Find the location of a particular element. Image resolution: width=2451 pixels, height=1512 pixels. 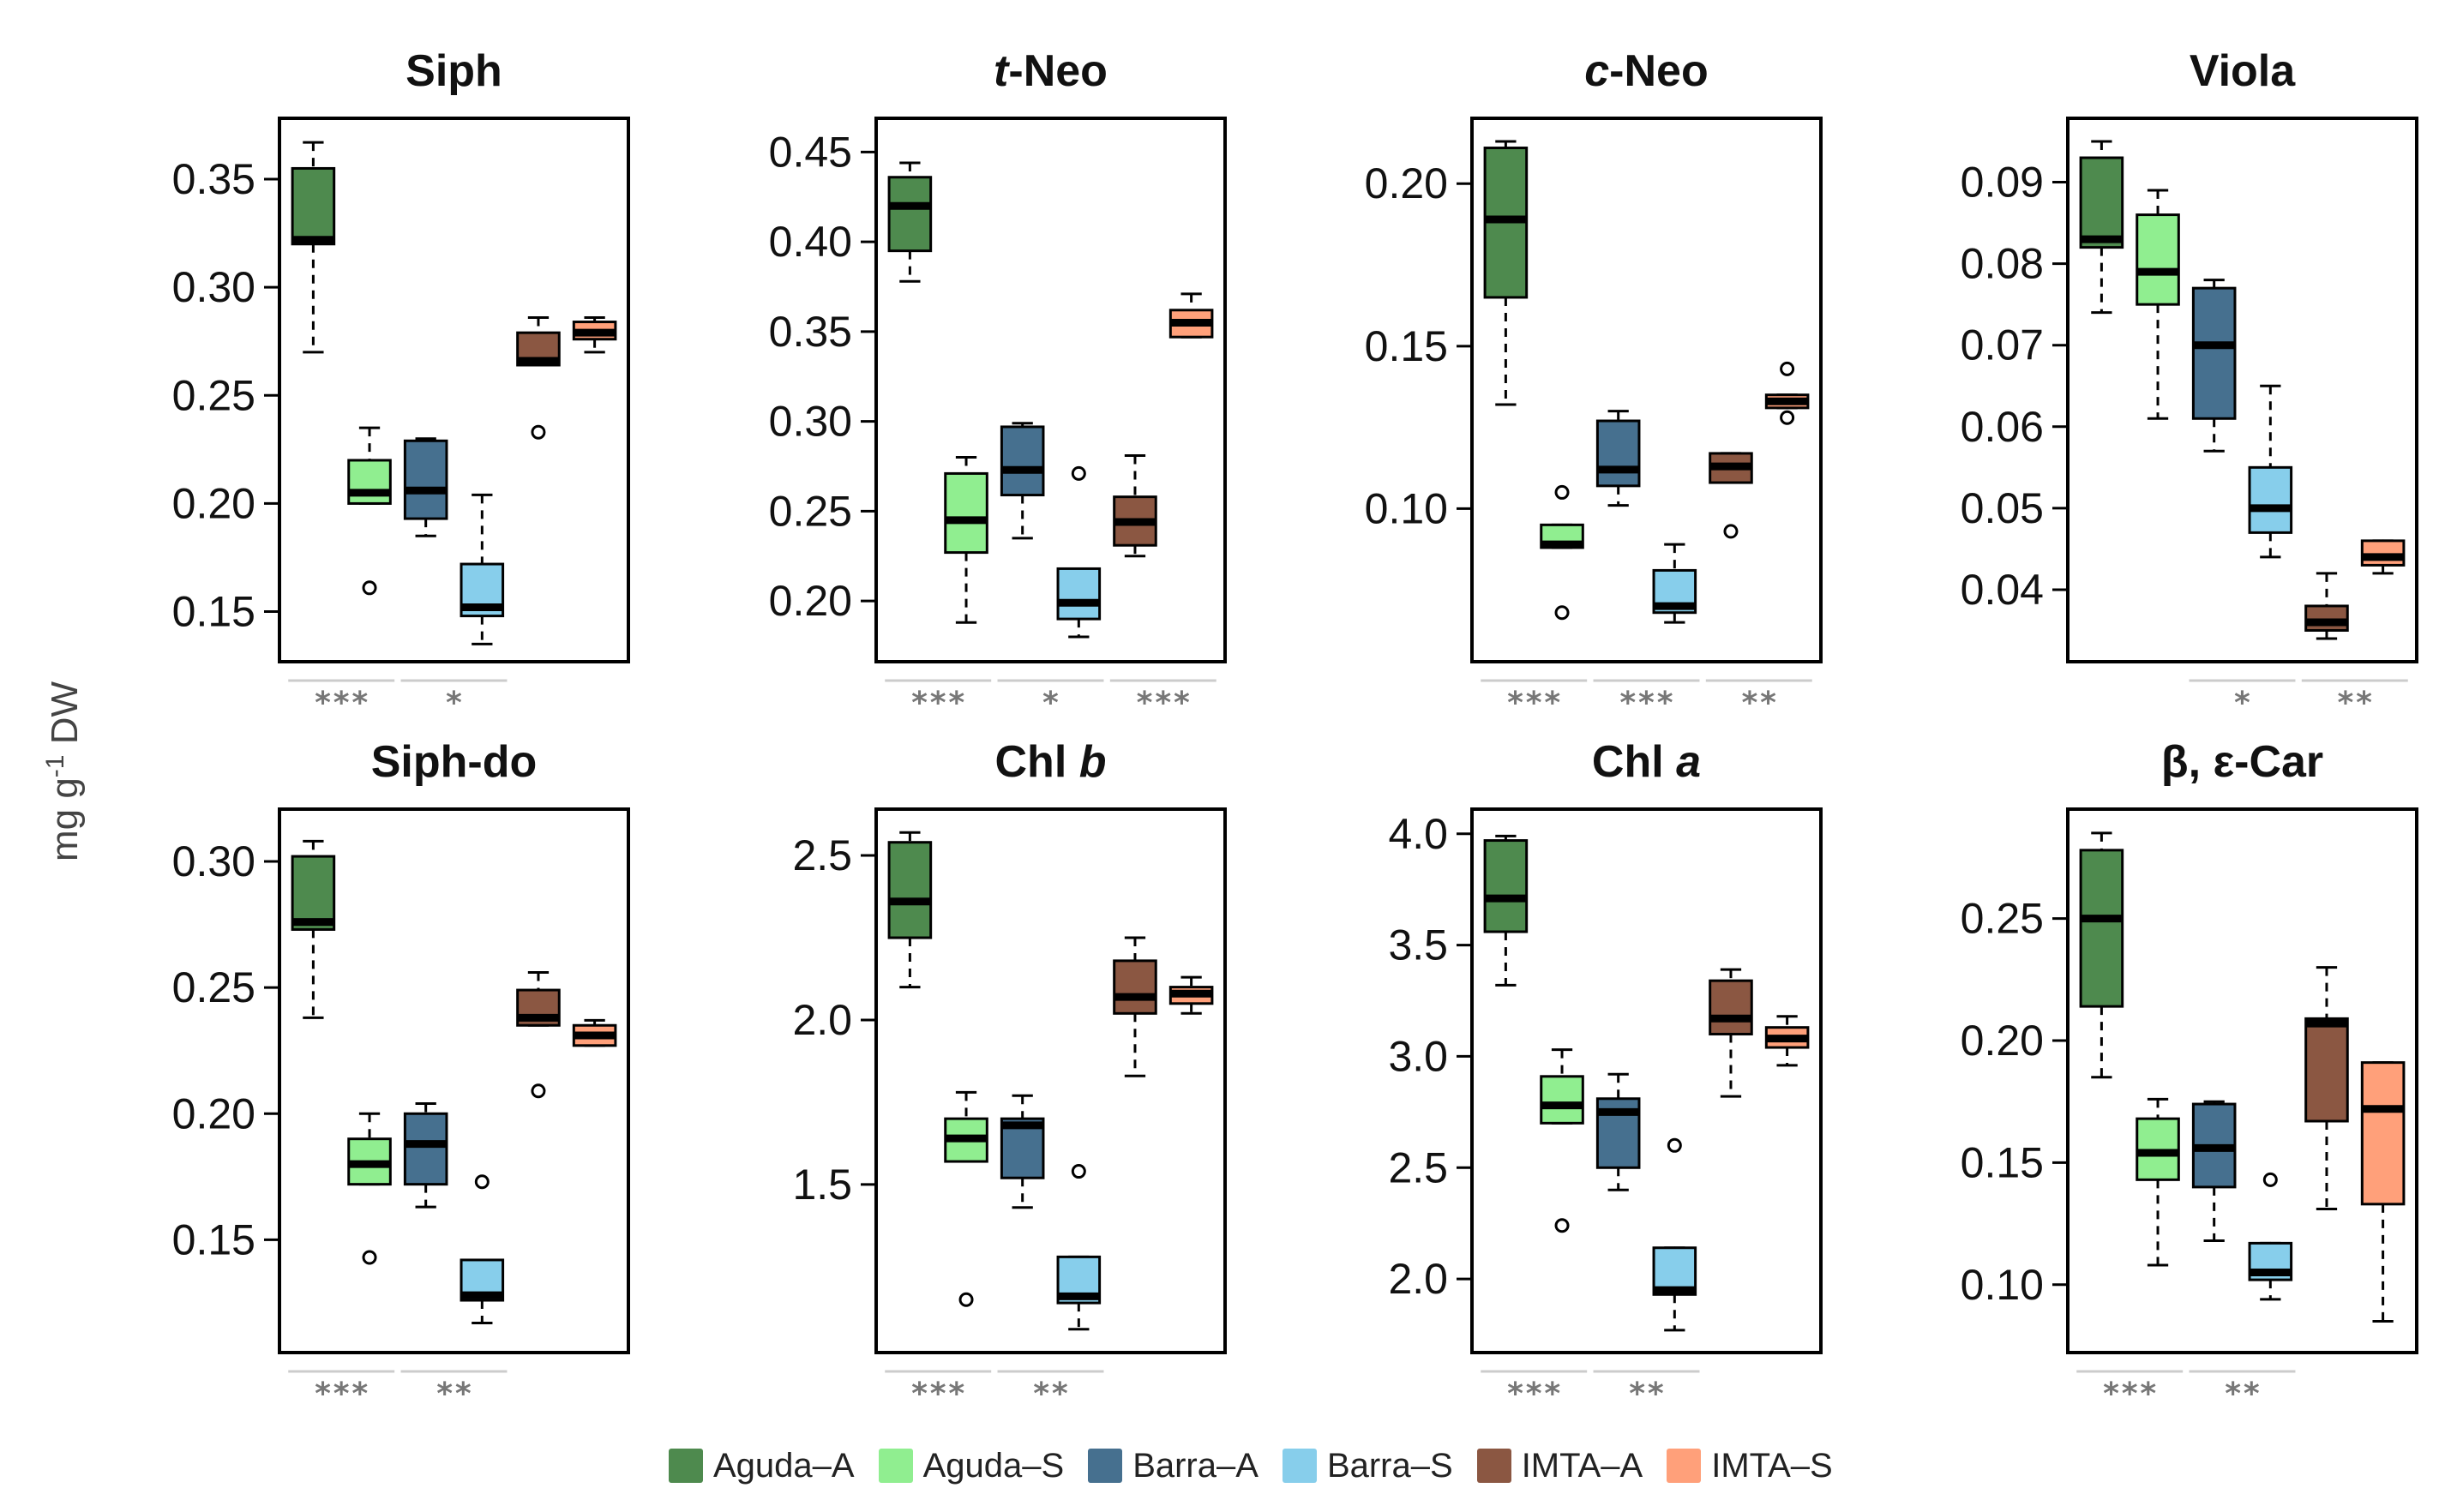

legend-item: Barra–S is located at coordinates (1367, 1465).